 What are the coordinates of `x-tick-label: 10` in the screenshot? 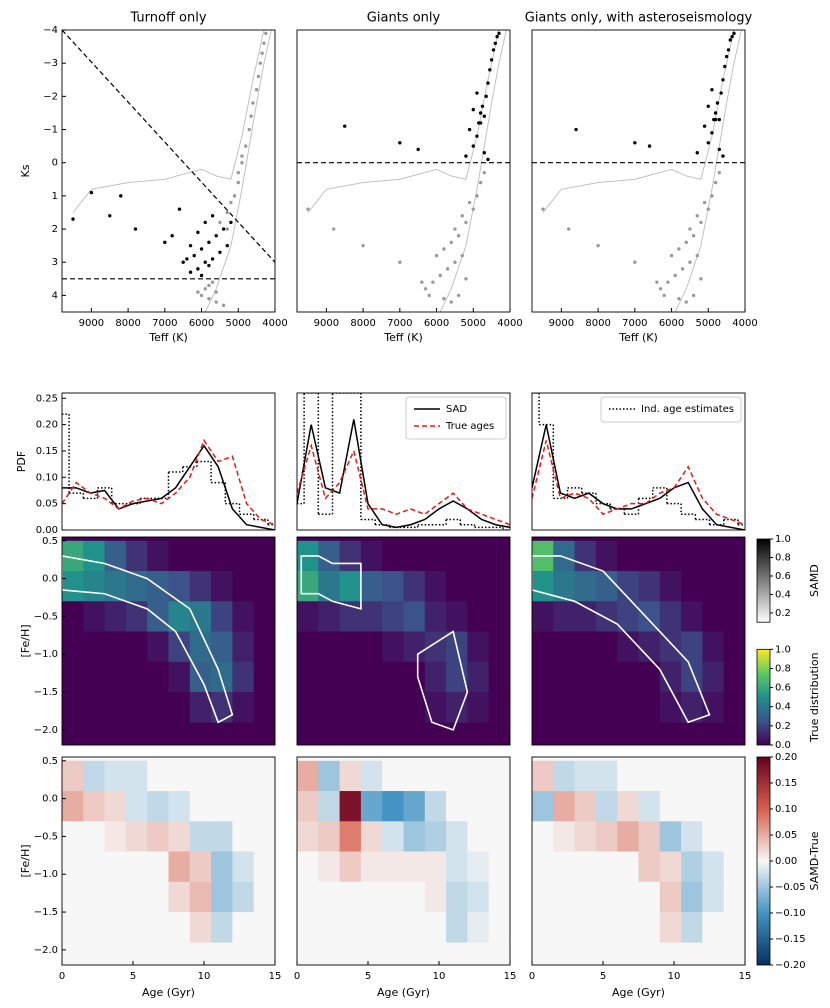 It's located at (674, 976).